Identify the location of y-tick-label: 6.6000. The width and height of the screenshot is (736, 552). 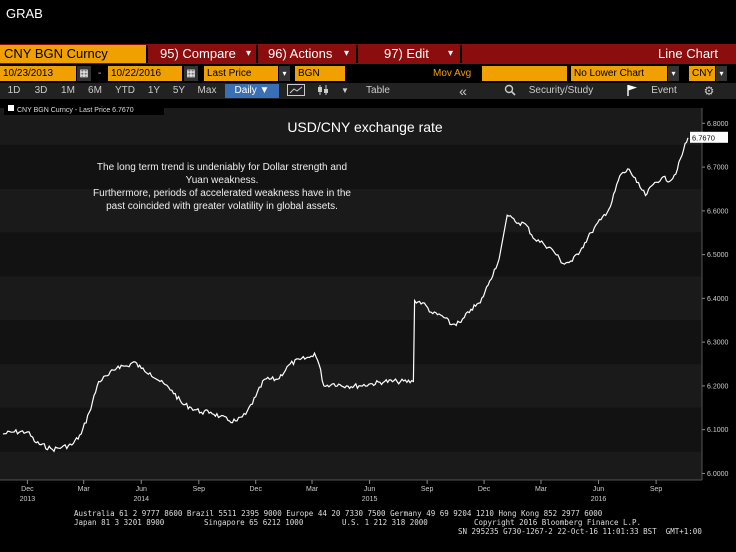
(718, 211).